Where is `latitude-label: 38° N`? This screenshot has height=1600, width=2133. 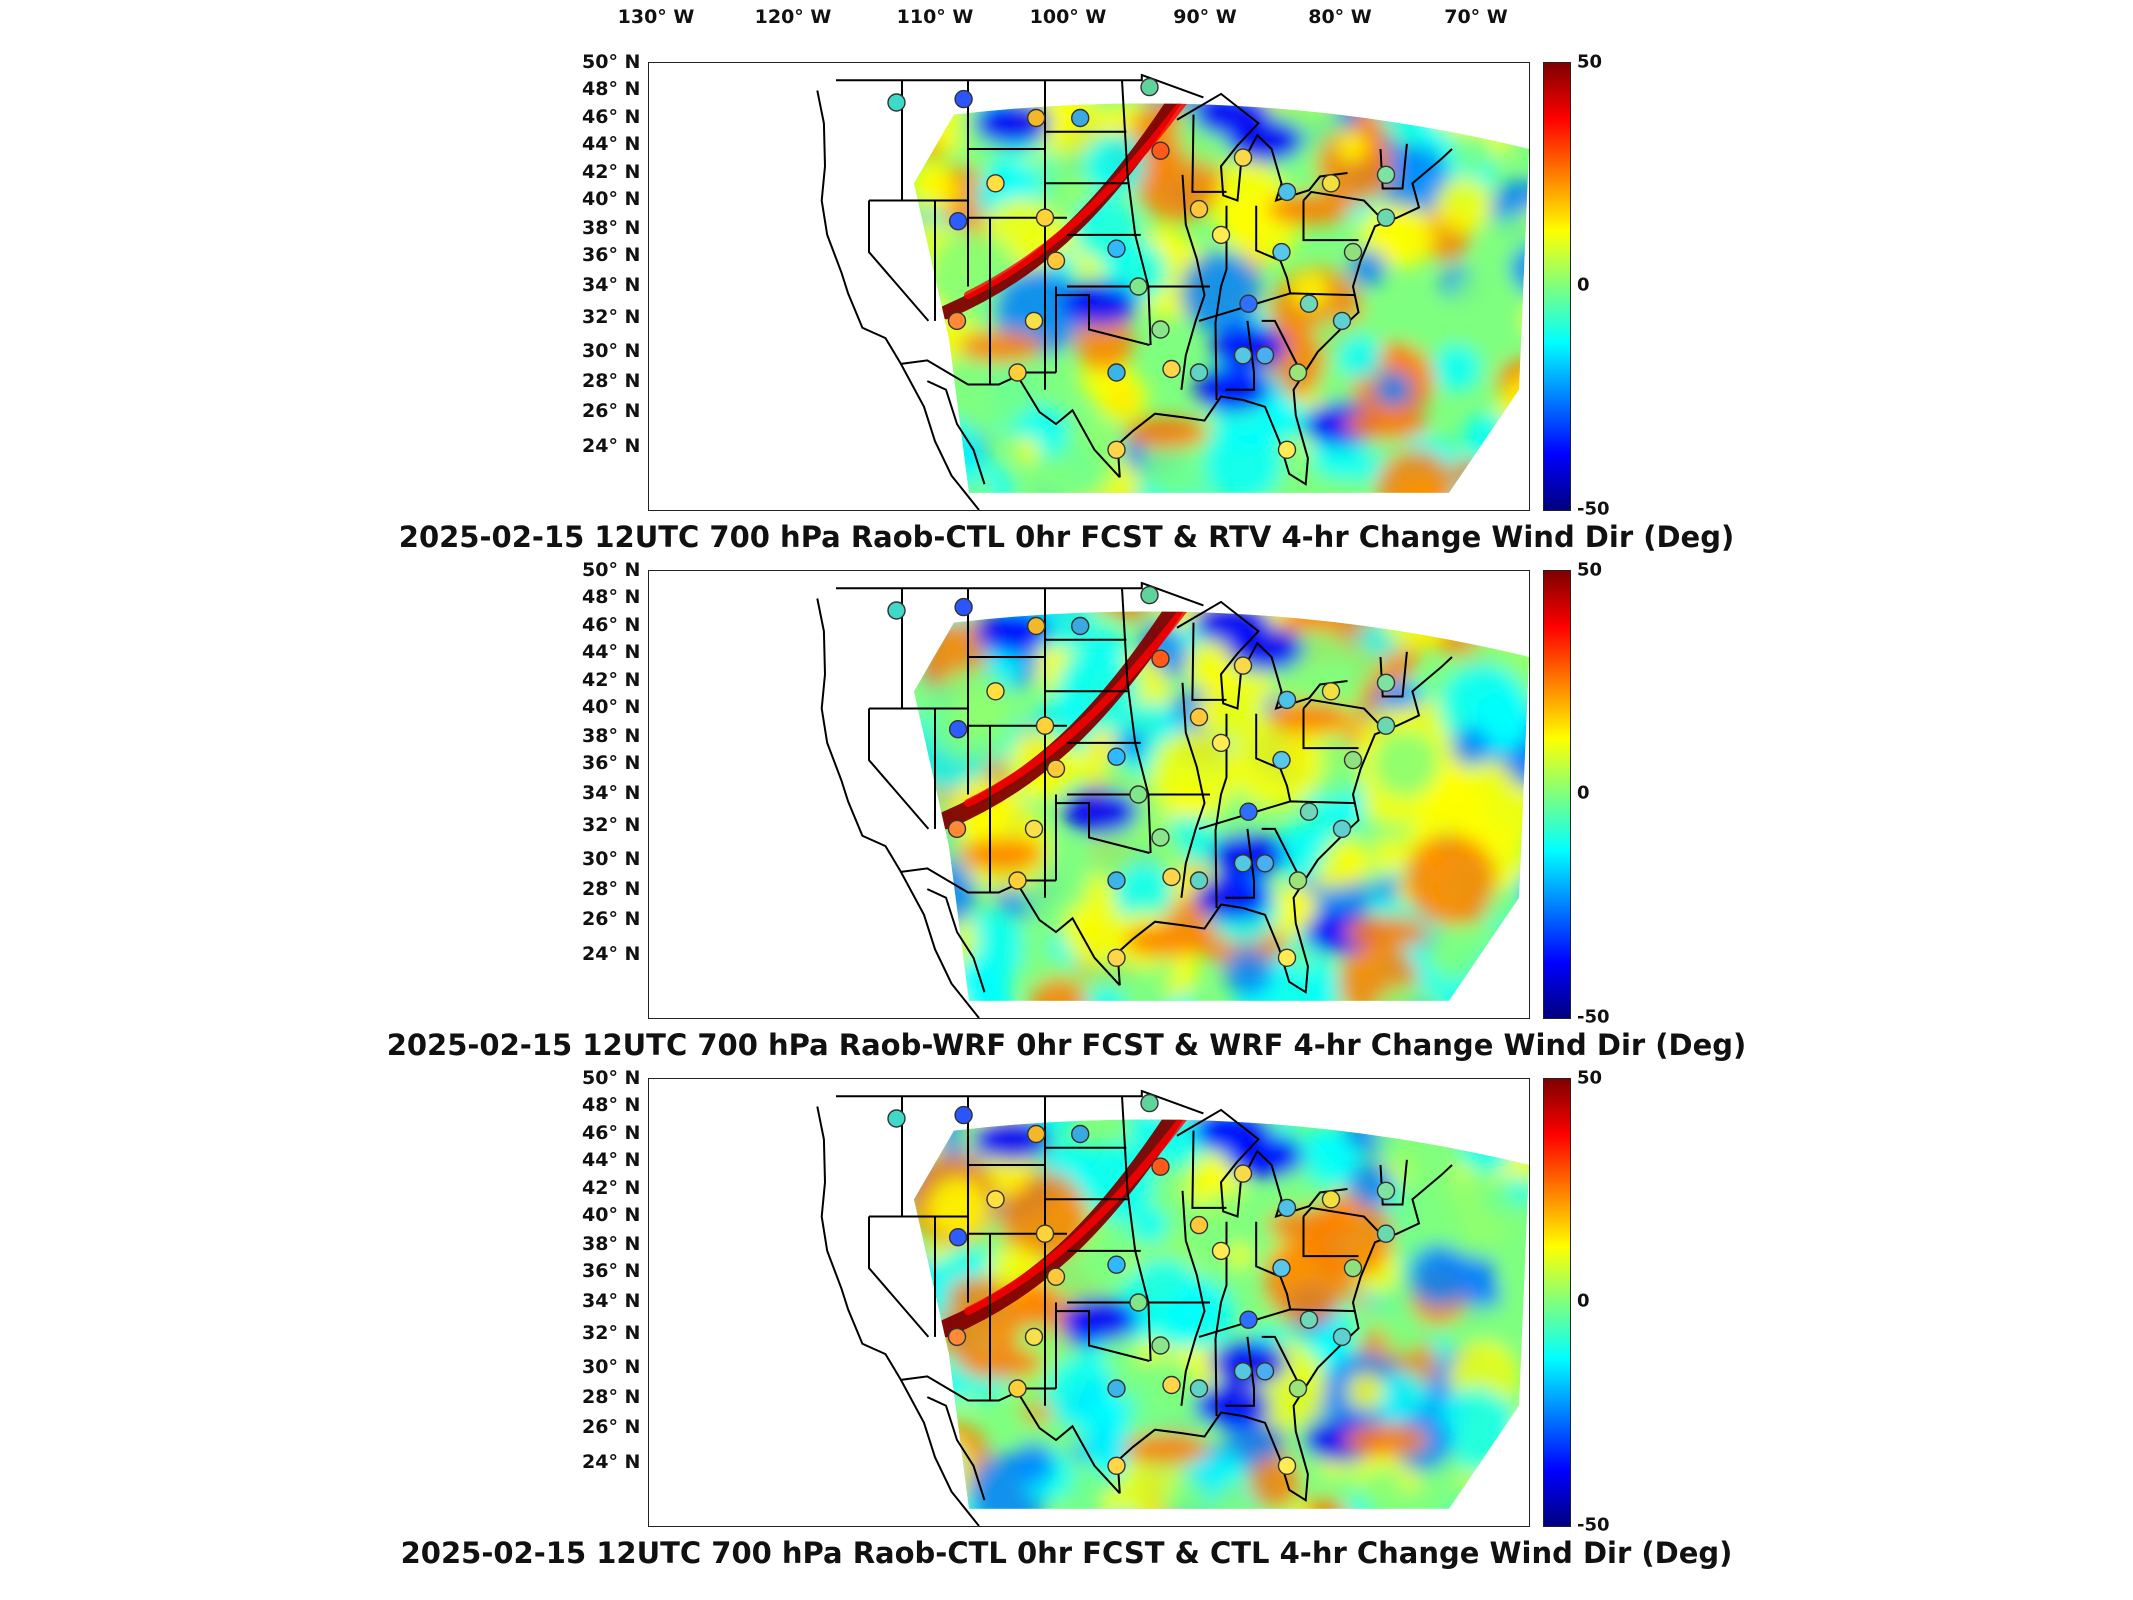
latitude-label: 38° N is located at coordinates (611, 228).